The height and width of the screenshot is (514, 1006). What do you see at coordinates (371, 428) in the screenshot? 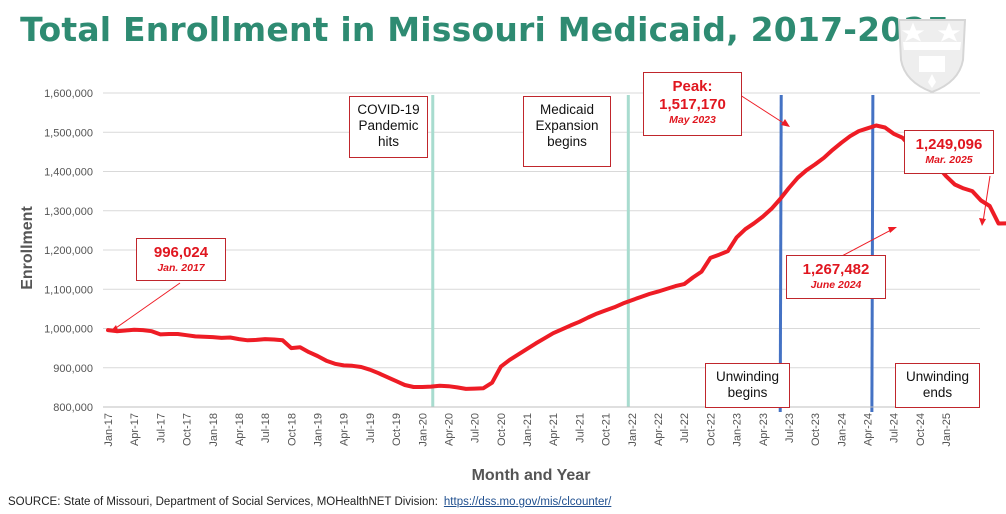
I see `x-tick-label: Jul-19` at bounding box center [371, 428].